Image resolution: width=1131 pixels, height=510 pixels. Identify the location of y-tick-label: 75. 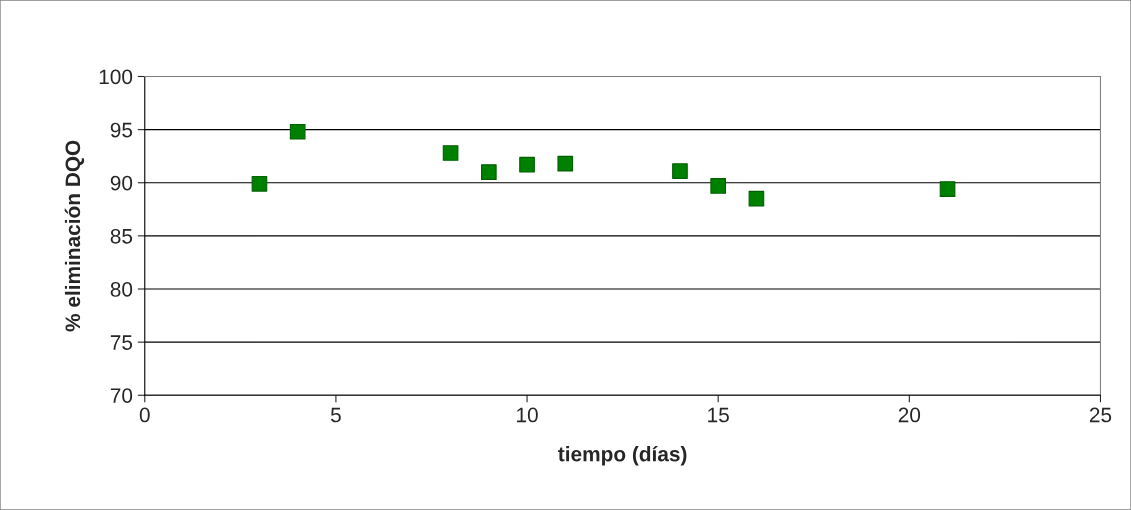
(121, 342).